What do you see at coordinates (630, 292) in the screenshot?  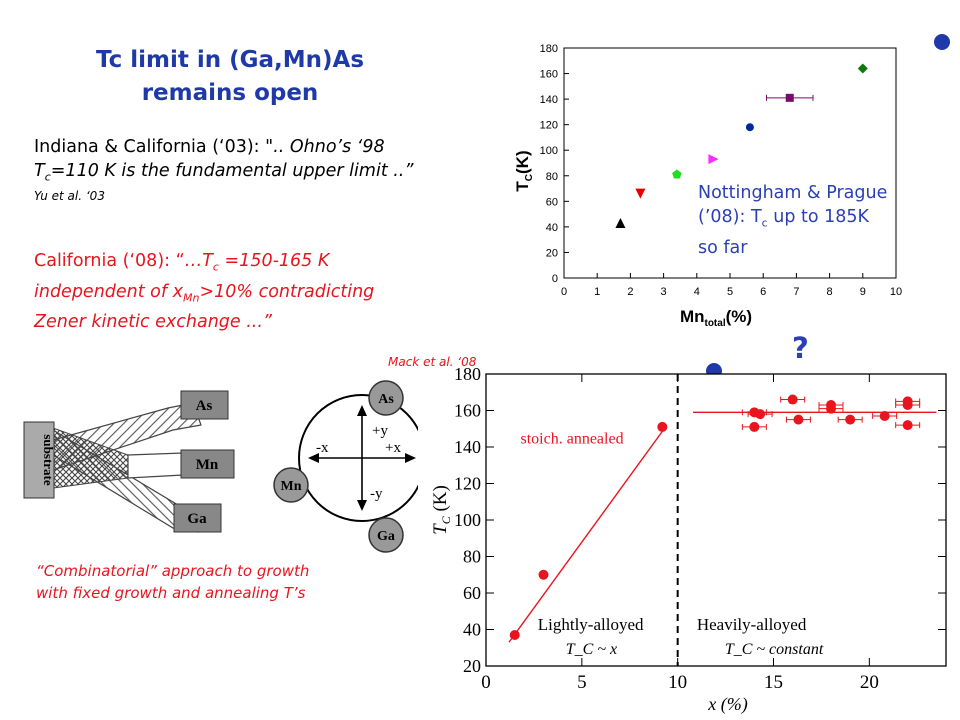 I see `chart1-x-tick-label: 2` at bounding box center [630, 292].